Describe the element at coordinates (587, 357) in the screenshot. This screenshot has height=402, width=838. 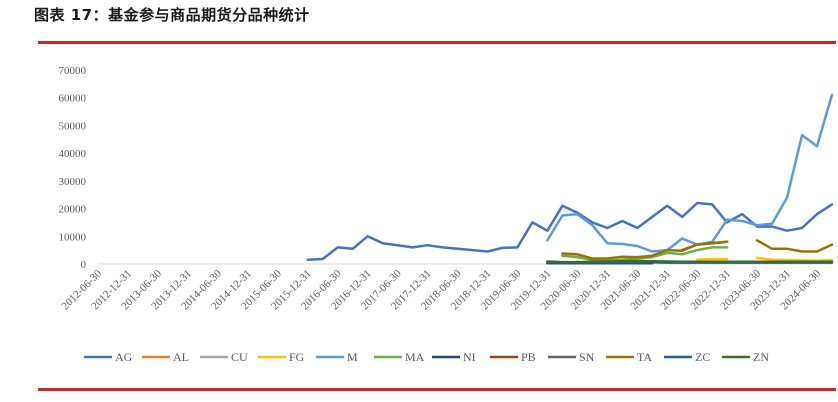
I see `legend-label-sn: SN` at that location.